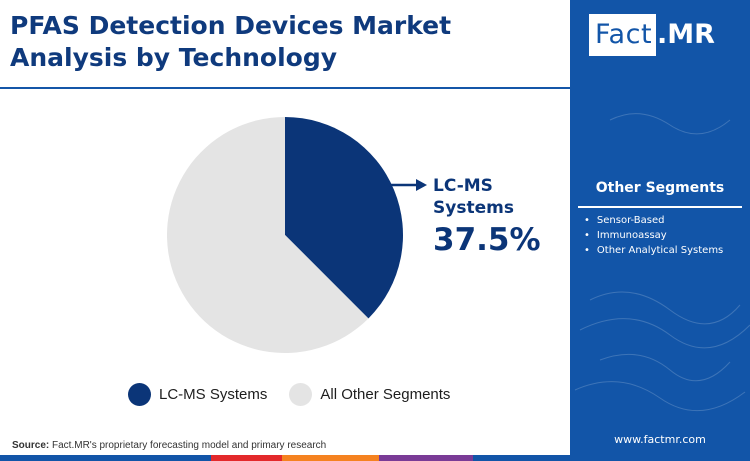 The height and width of the screenshot is (461, 750). What do you see at coordinates (660, 188) in the screenshot?
I see `other-segments-title: Other Segments` at bounding box center [660, 188].